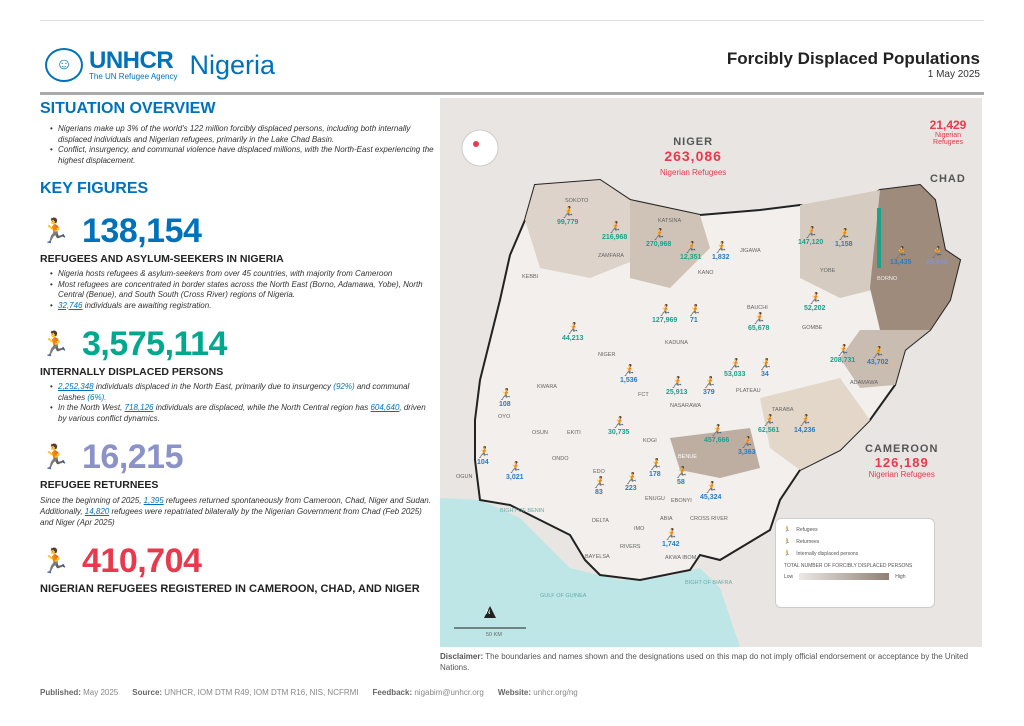 This screenshot has height=726, width=1024. Describe the element at coordinates (681, 558) in the screenshot. I see `state-label: AKWA IBOM` at that location.